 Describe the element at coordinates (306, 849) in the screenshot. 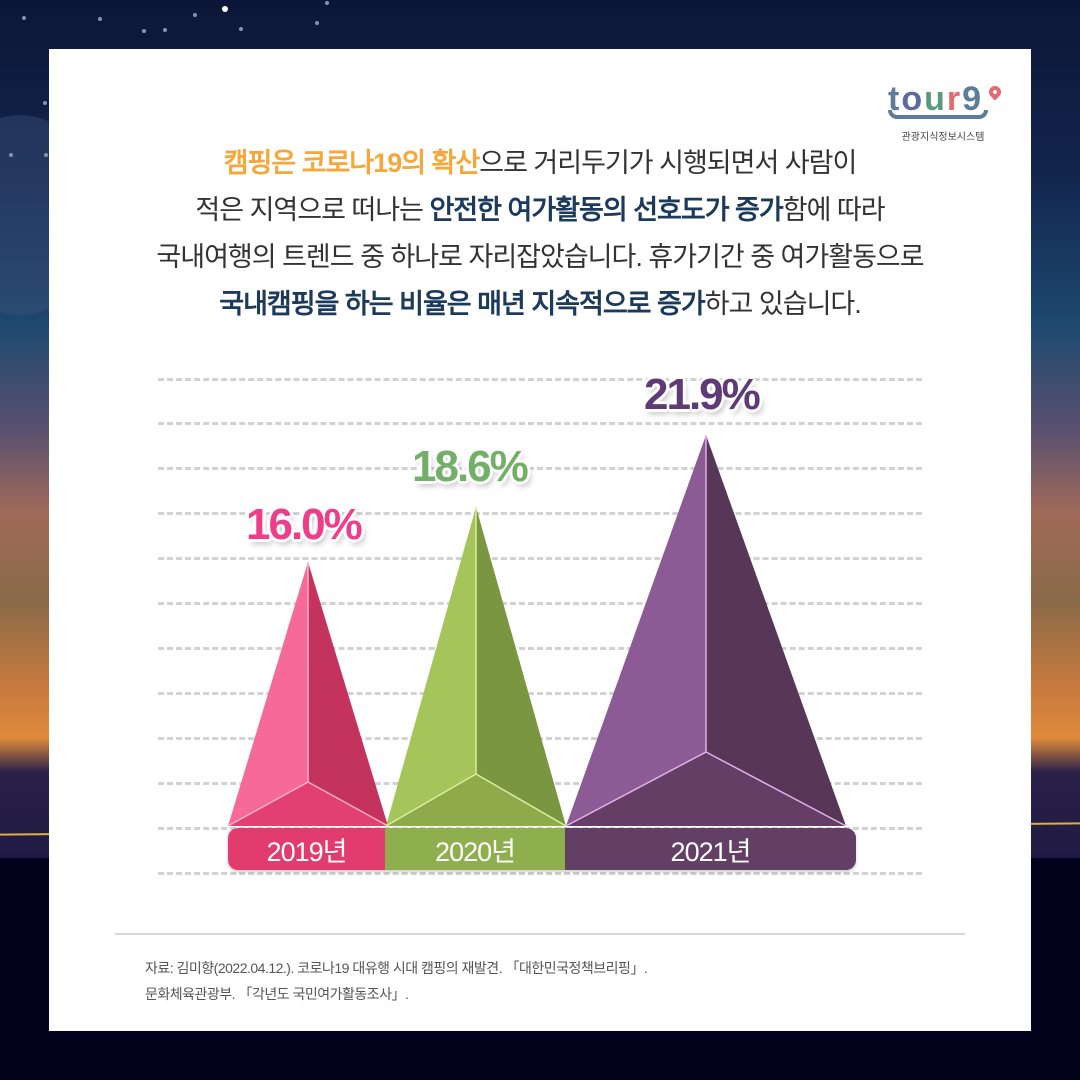

I see `year-label-2019: 2019년` at that location.